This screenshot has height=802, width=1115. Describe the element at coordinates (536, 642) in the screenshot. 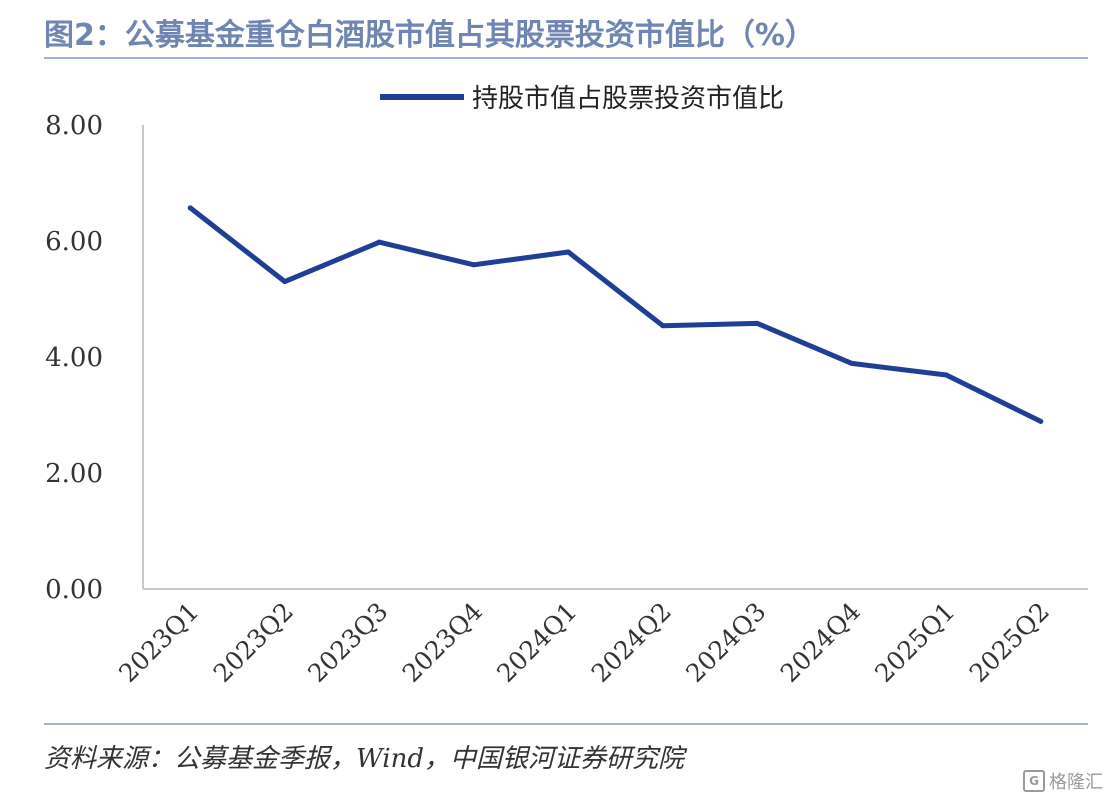

I see `x-tick-label: 2024Q1` at that location.